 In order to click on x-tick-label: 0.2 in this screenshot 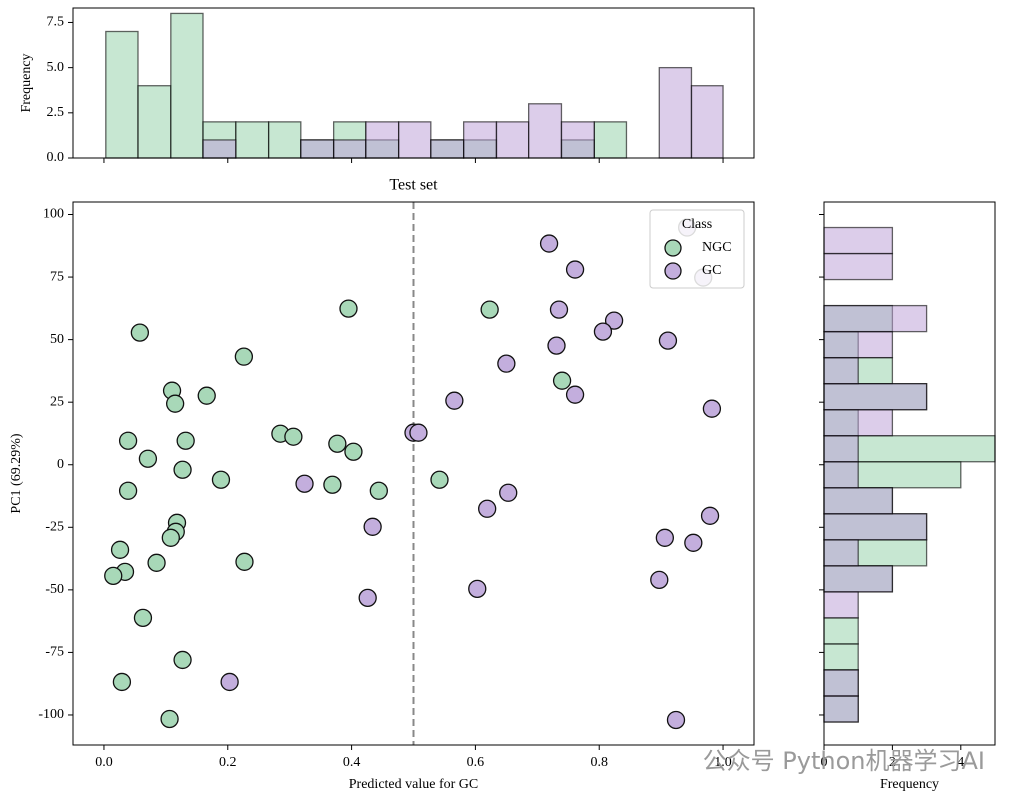, I will do `click(228, 762)`.